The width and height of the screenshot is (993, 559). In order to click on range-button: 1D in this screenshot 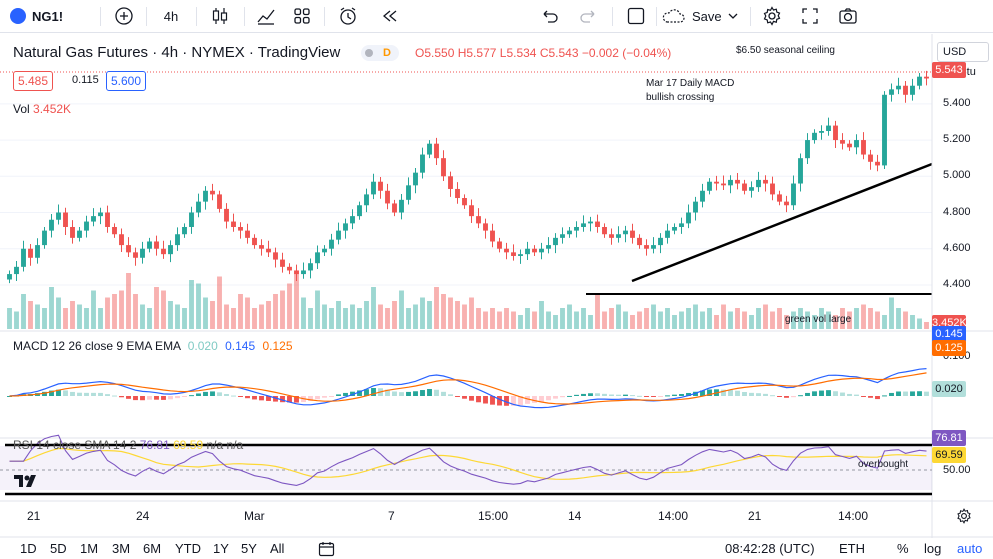, I will do `click(28, 548)`.